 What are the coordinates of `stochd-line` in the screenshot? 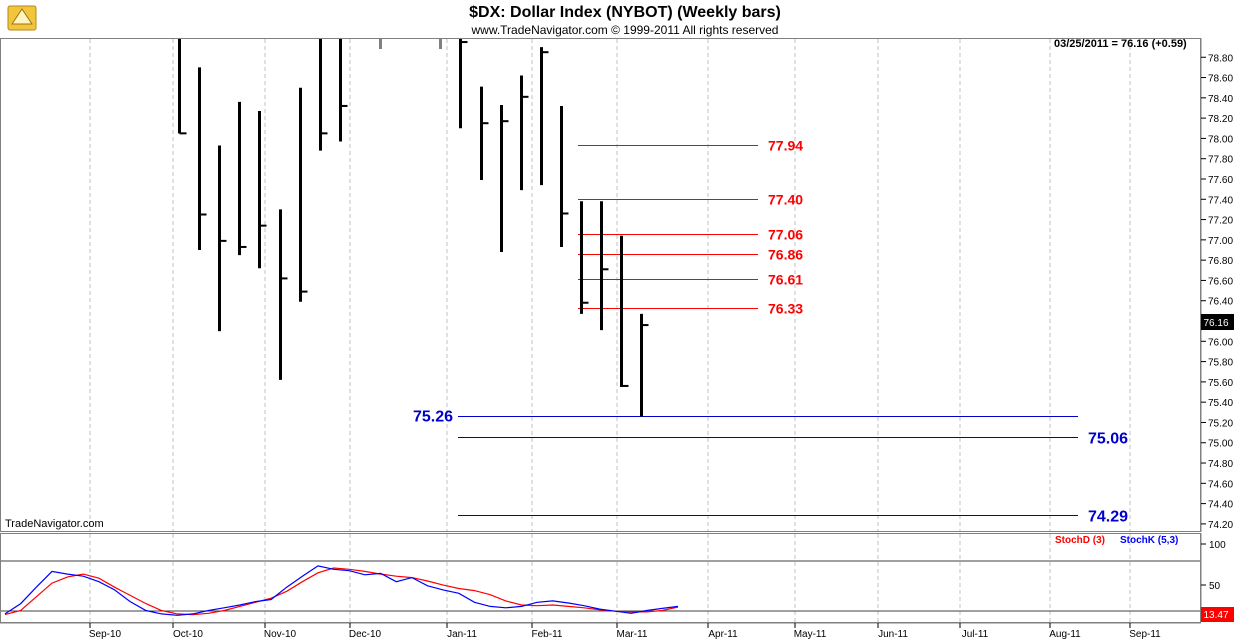 It's located at (341, 591).